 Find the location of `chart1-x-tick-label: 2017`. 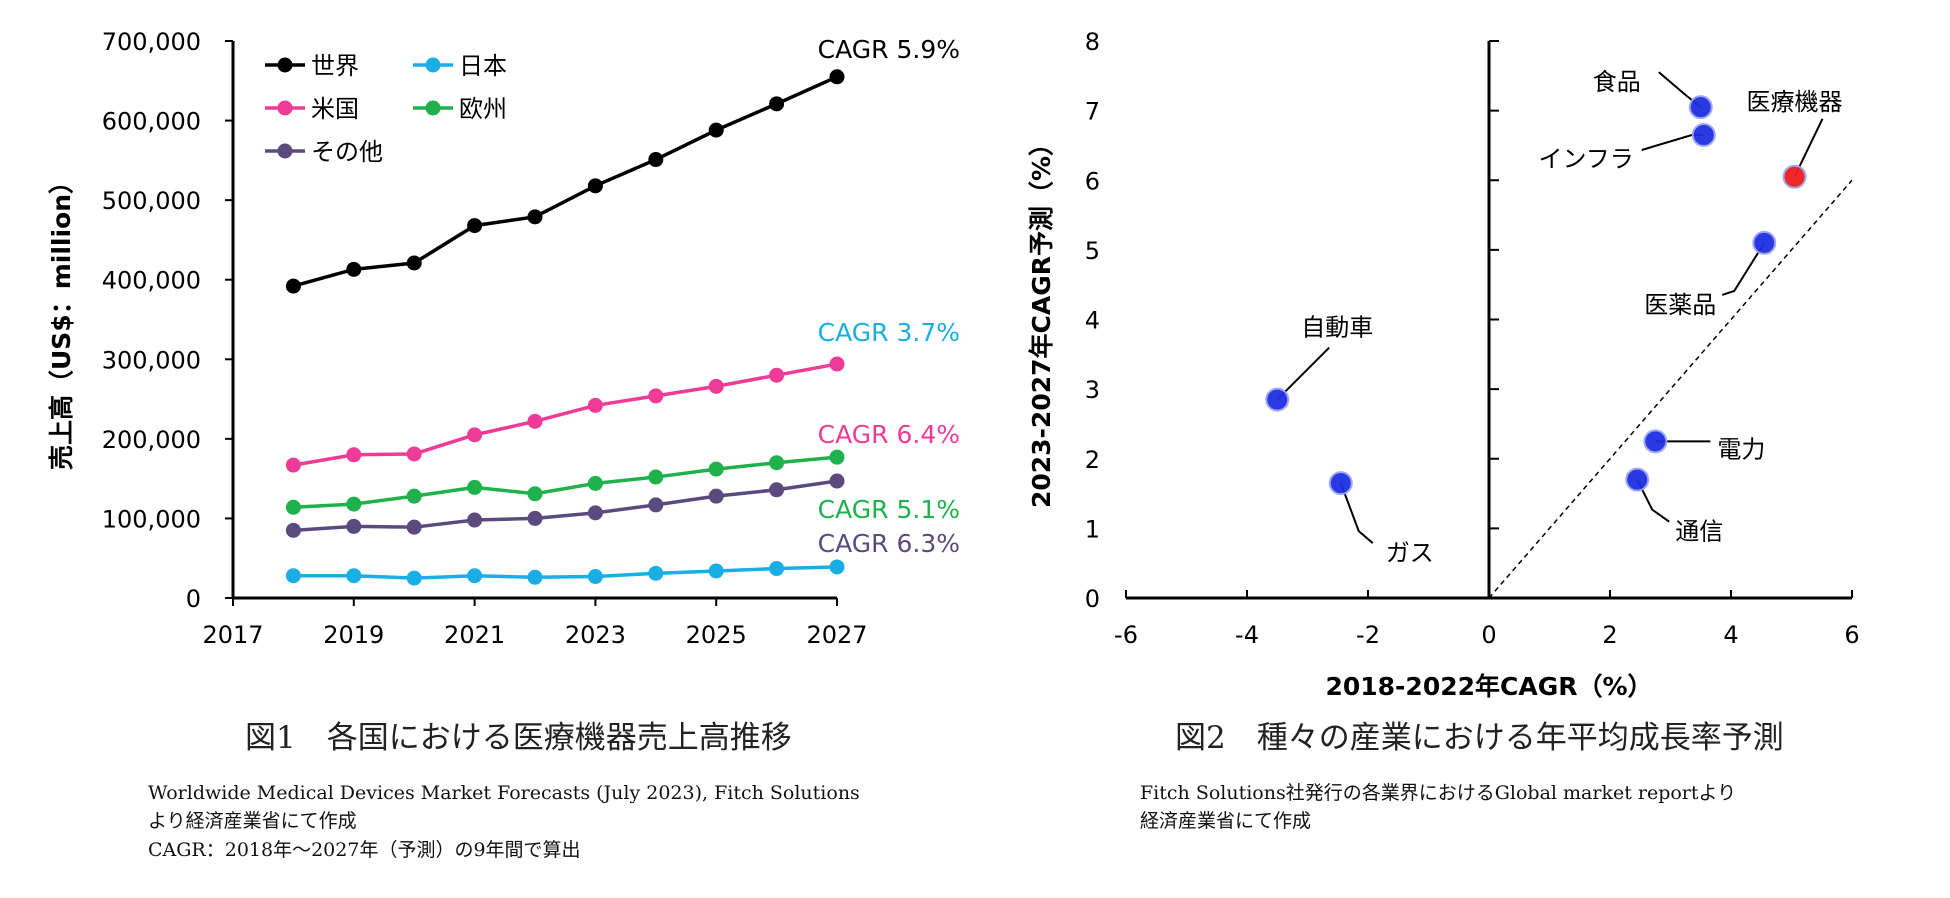

chart1-x-tick-label: 2017 is located at coordinates (232, 635).